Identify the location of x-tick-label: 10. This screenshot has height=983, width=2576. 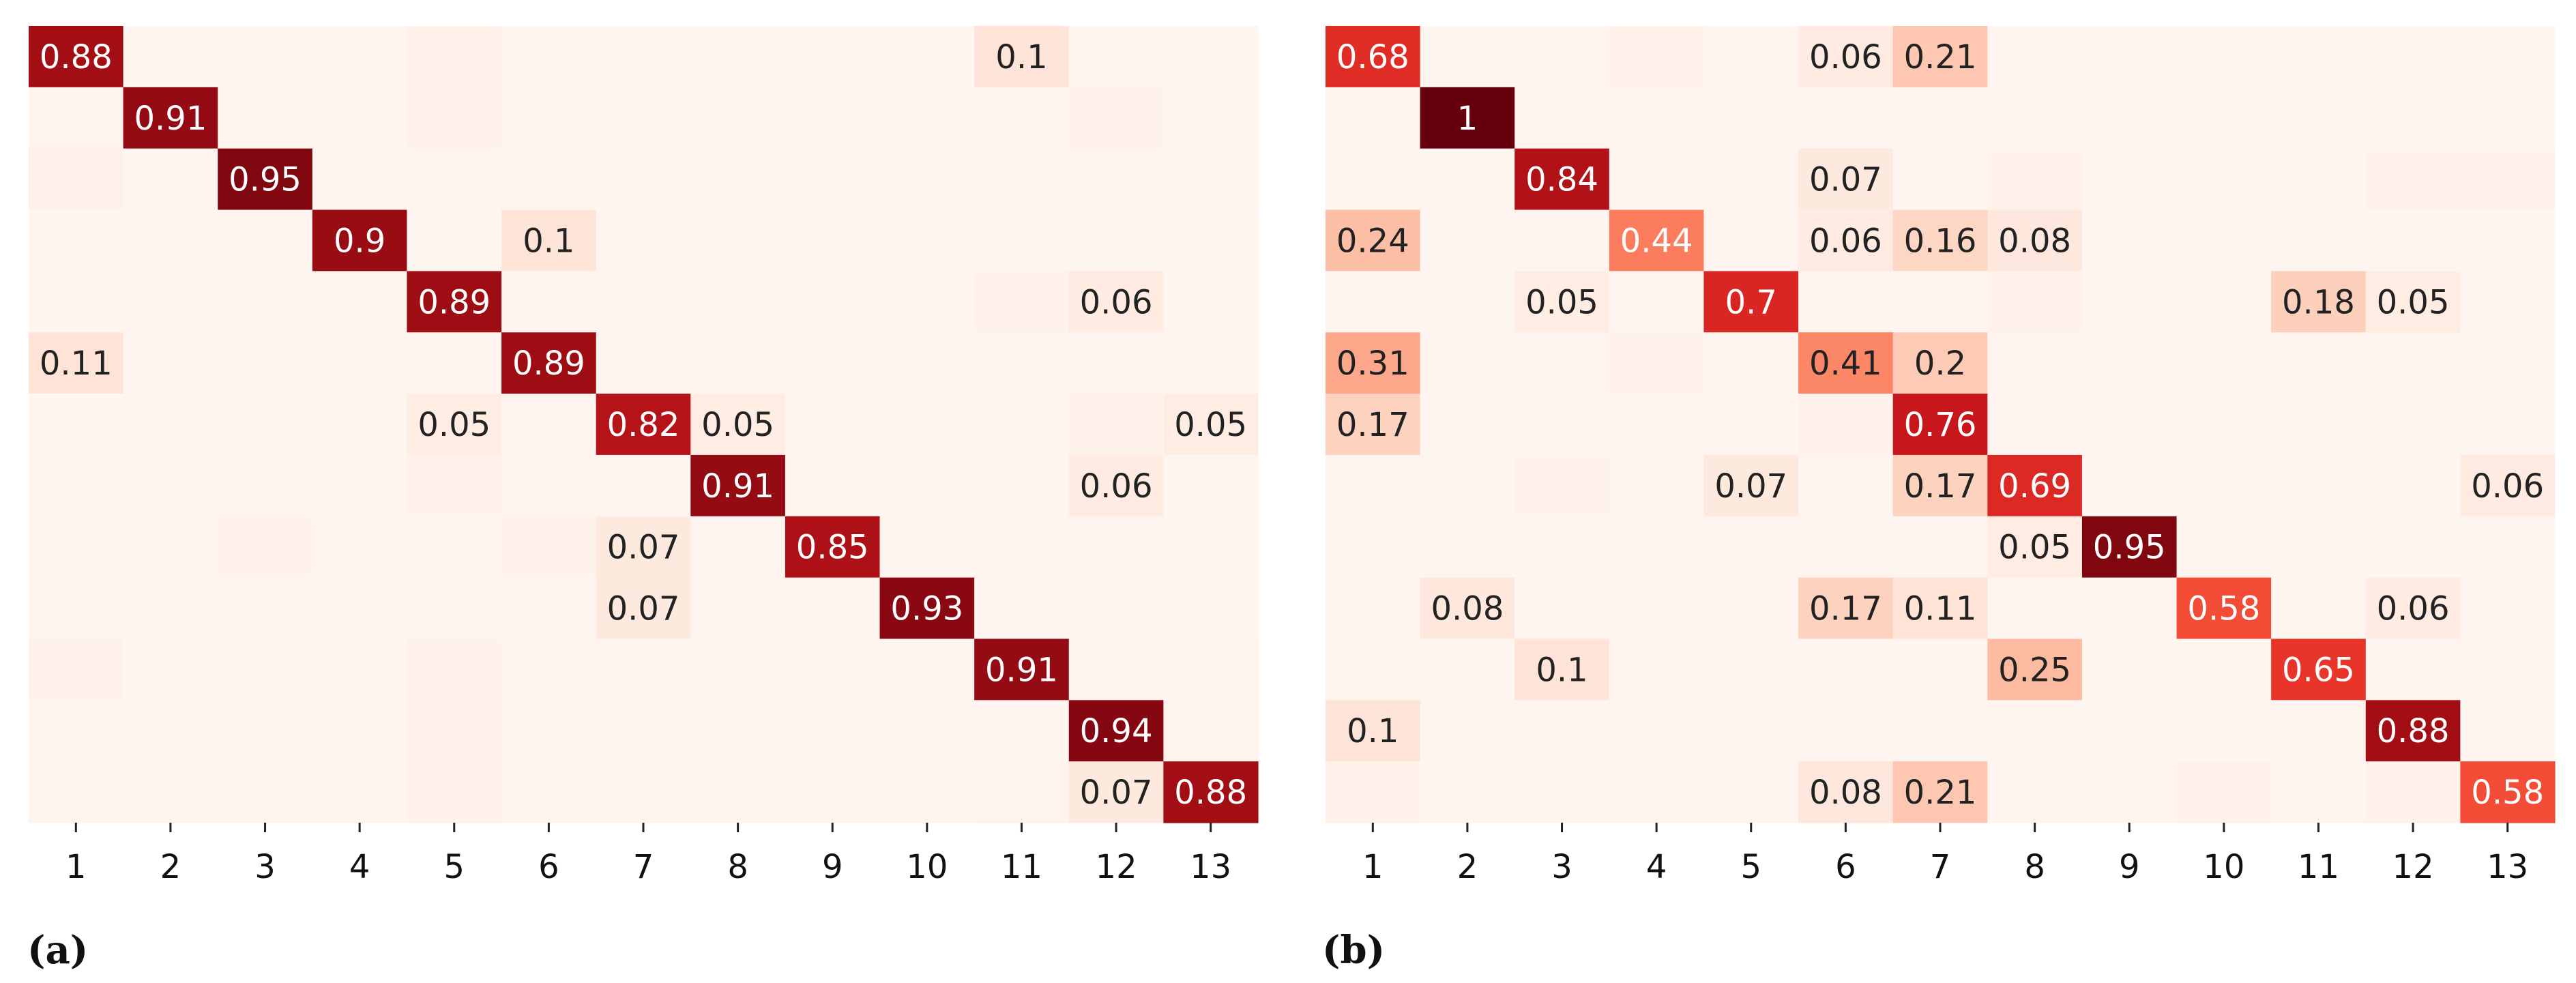
(927, 867).